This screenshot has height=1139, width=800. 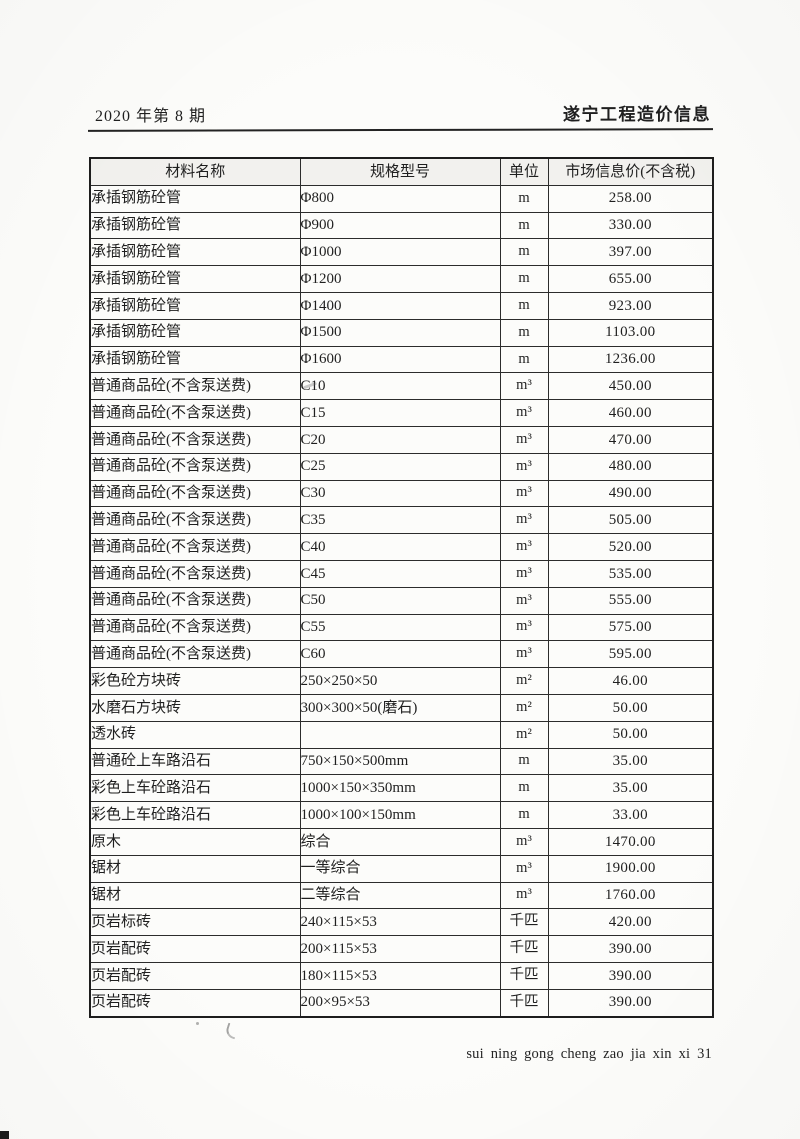 I want to click on table-row: 锯材 二等综合 m³ 1760.00, so click(x=401, y=895).